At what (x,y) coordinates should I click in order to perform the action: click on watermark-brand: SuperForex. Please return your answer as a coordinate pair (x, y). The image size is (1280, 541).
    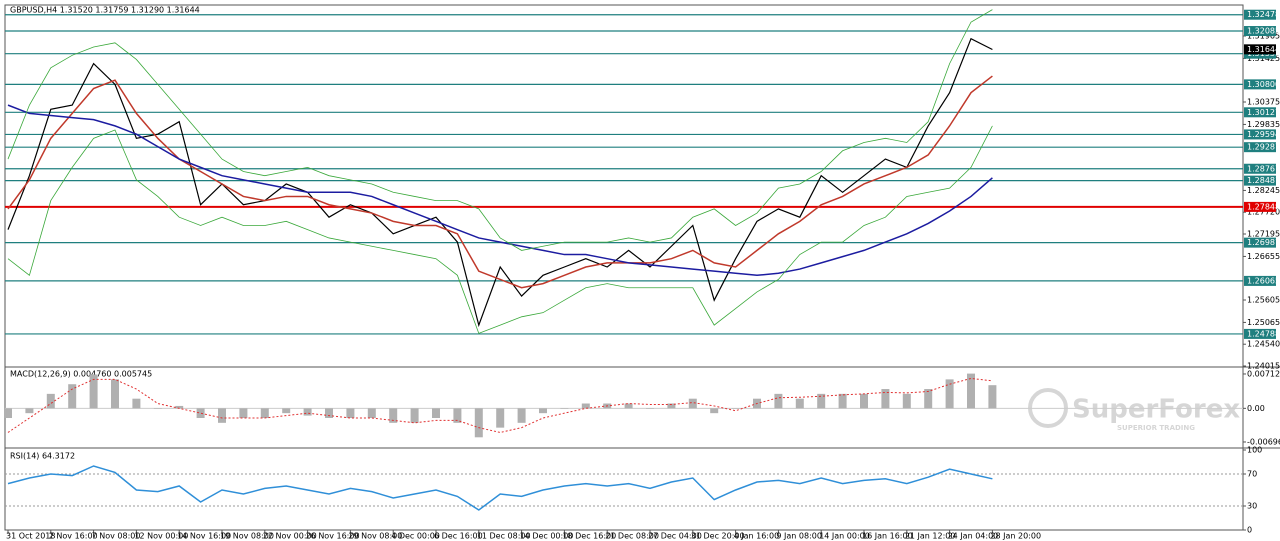
    Looking at the image, I should click on (1156, 410).